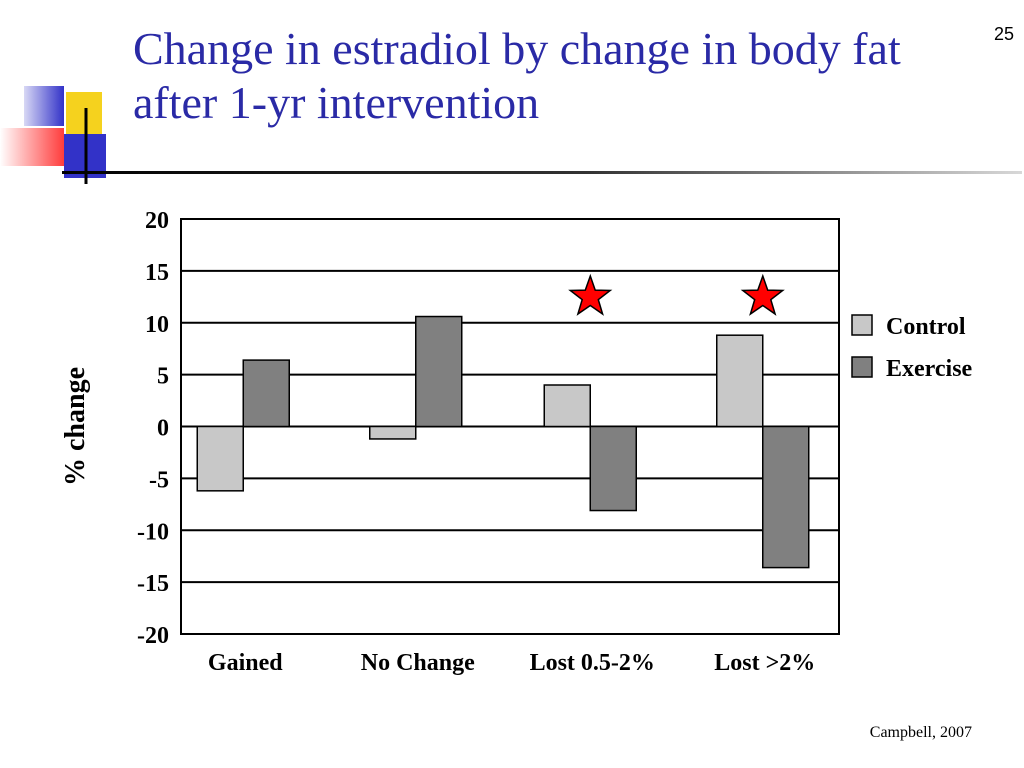 The height and width of the screenshot is (768, 1024). Describe the element at coordinates (44, 106) in the screenshot. I see `decor-blue-block-top` at that location.